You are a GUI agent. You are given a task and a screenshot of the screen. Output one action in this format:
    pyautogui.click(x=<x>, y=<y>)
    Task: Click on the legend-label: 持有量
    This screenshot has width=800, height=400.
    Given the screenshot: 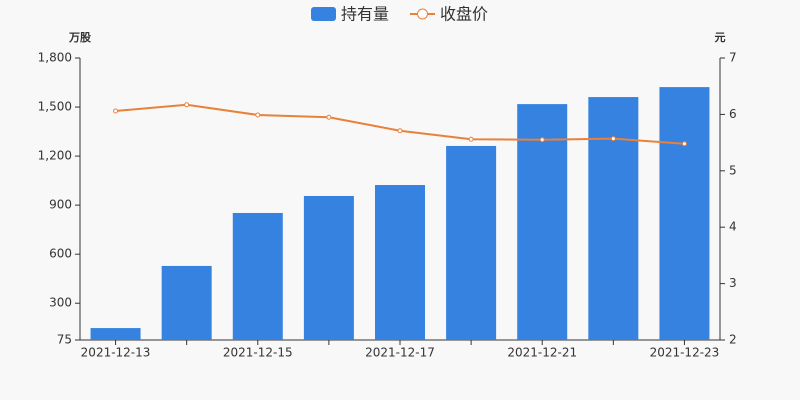 What is the action you would take?
    pyautogui.click(x=365, y=14)
    